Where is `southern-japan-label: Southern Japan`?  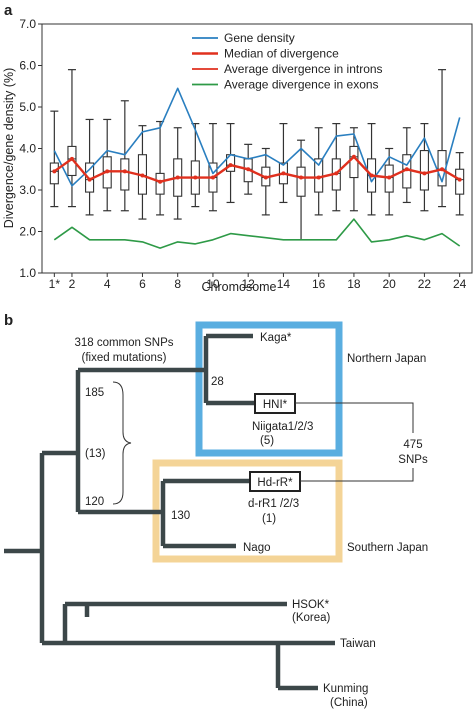 southern-japan-label: Southern Japan is located at coordinates (387, 548).